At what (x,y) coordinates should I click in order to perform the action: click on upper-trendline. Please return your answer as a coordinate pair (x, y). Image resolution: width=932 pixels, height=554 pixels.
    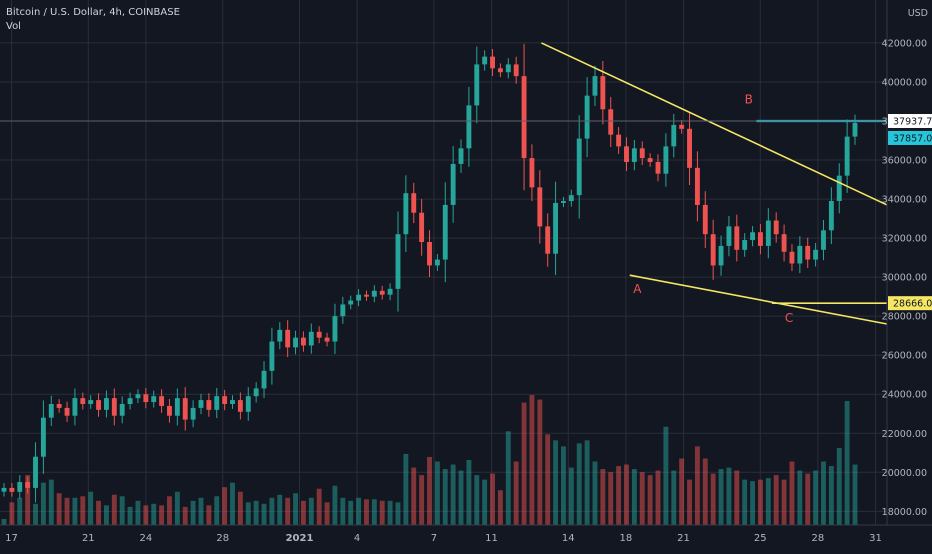
    Looking at the image, I should click on (714, 124).